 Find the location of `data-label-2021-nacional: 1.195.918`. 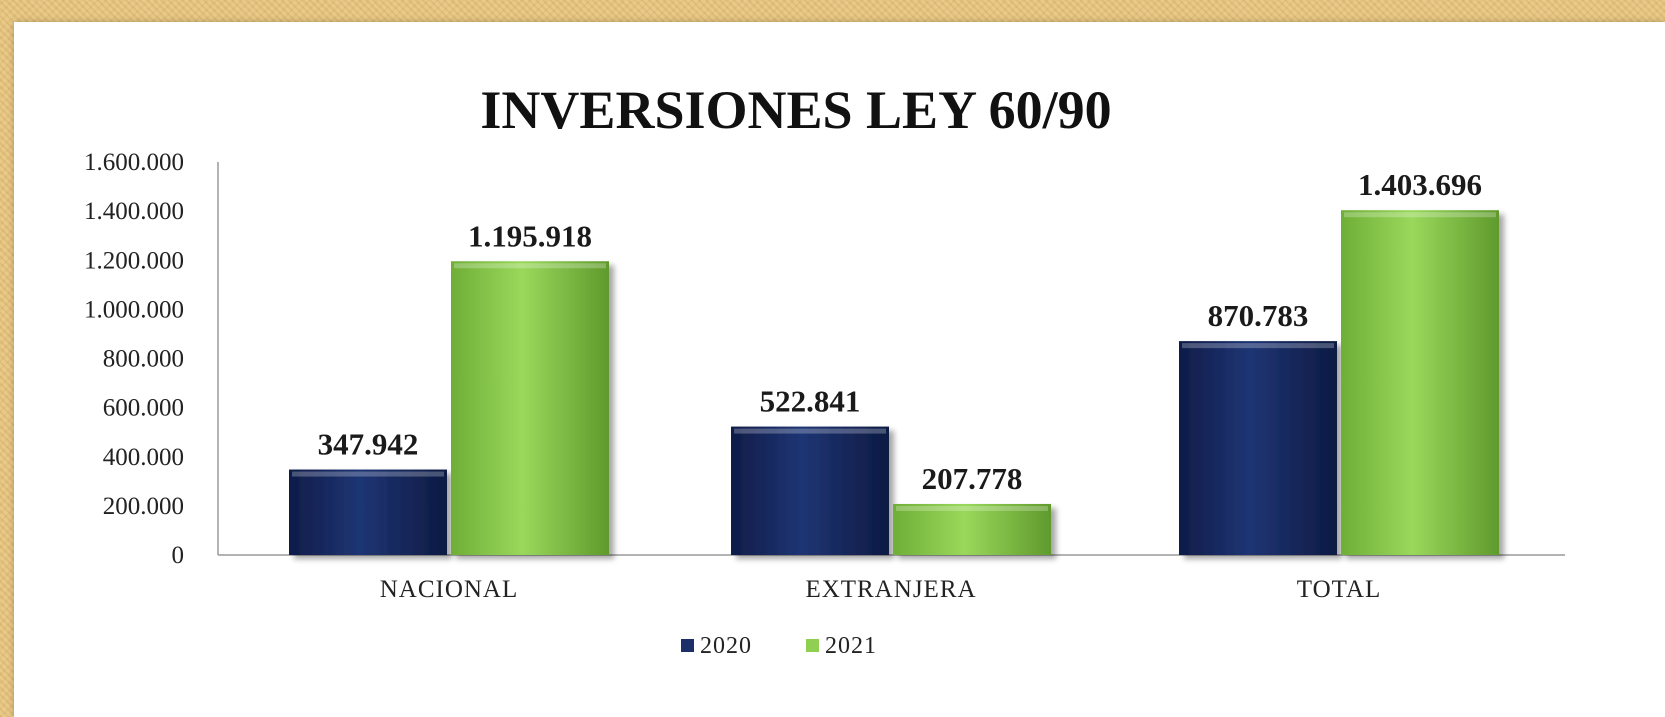

data-label-2021-nacional: 1.195.918 is located at coordinates (530, 235).